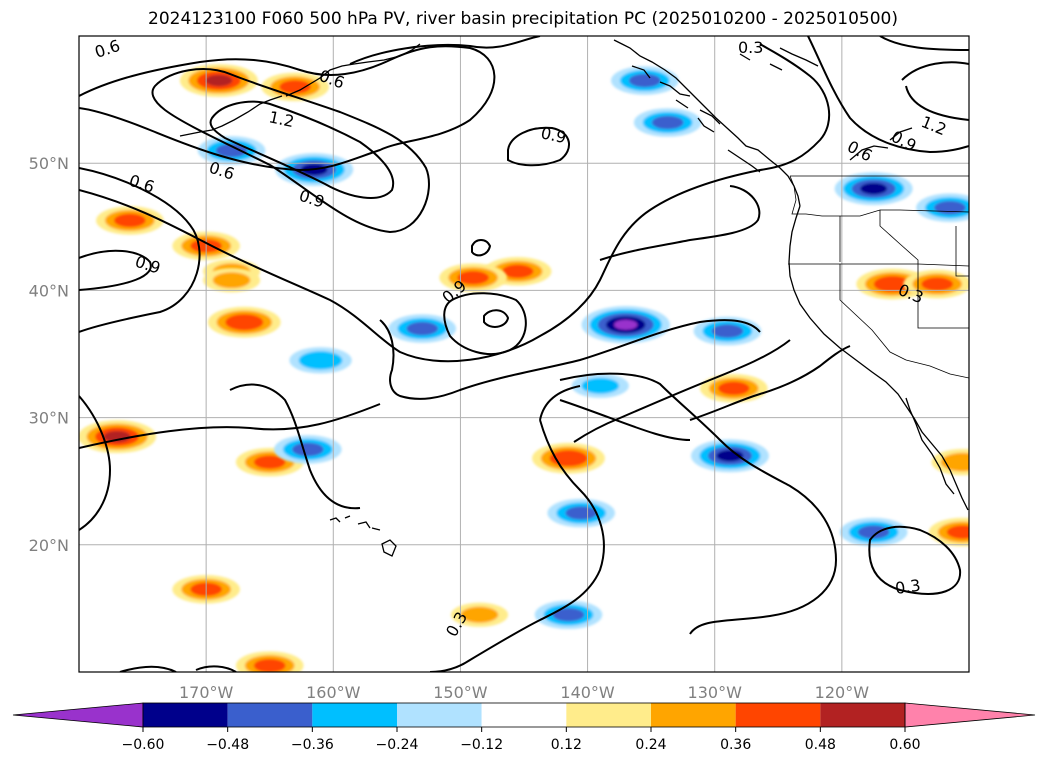 Image resolution: width=1047 pixels, height=765 pixels. I want to click on x-tick-label-5: 120°W, so click(842, 692).